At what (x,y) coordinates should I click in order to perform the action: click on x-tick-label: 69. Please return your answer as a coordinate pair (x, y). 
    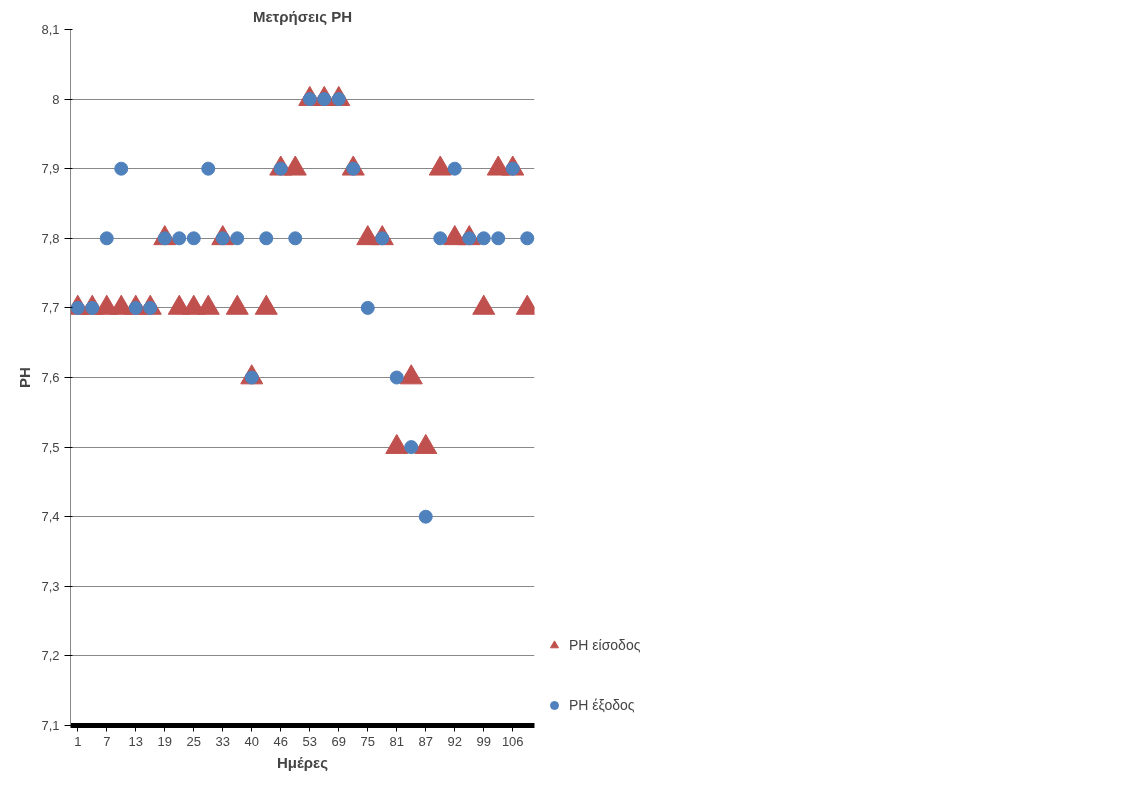
    Looking at the image, I should click on (338, 741).